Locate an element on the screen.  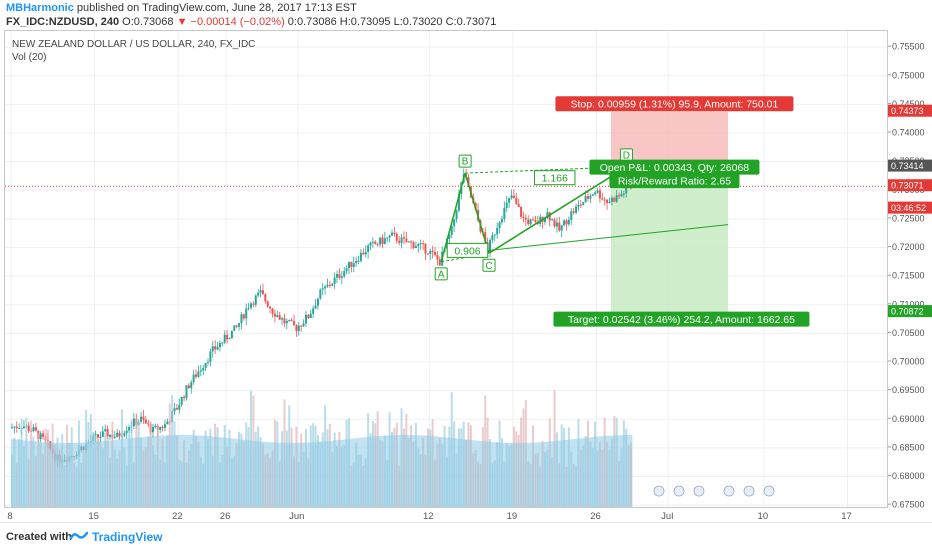
time-tick-label: 10 is located at coordinates (763, 516).